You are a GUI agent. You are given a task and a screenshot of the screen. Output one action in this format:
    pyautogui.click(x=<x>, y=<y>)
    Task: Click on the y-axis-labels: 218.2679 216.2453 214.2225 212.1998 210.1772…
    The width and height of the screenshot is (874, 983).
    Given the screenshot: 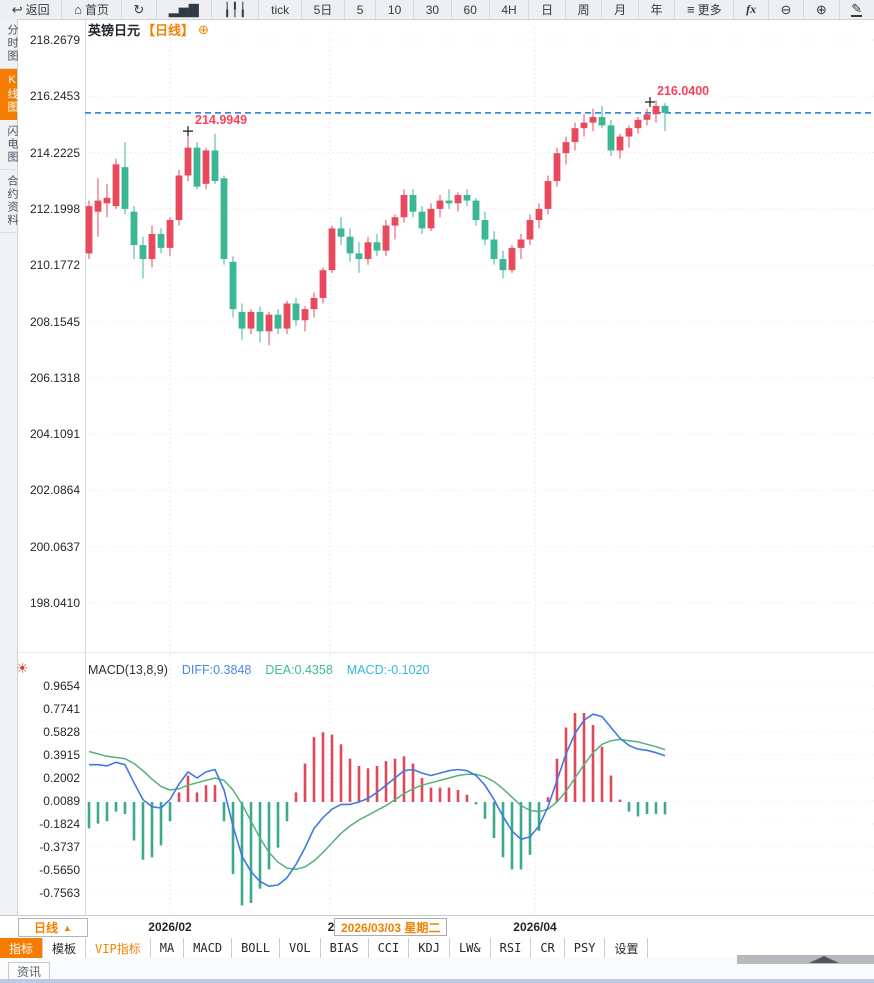 What is the action you would take?
    pyautogui.click(x=50, y=467)
    